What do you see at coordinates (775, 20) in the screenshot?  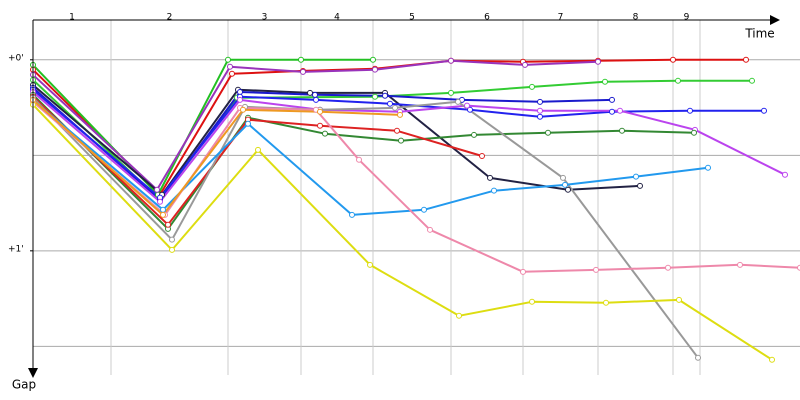 I see `time-arrow` at bounding box center [775, 20].